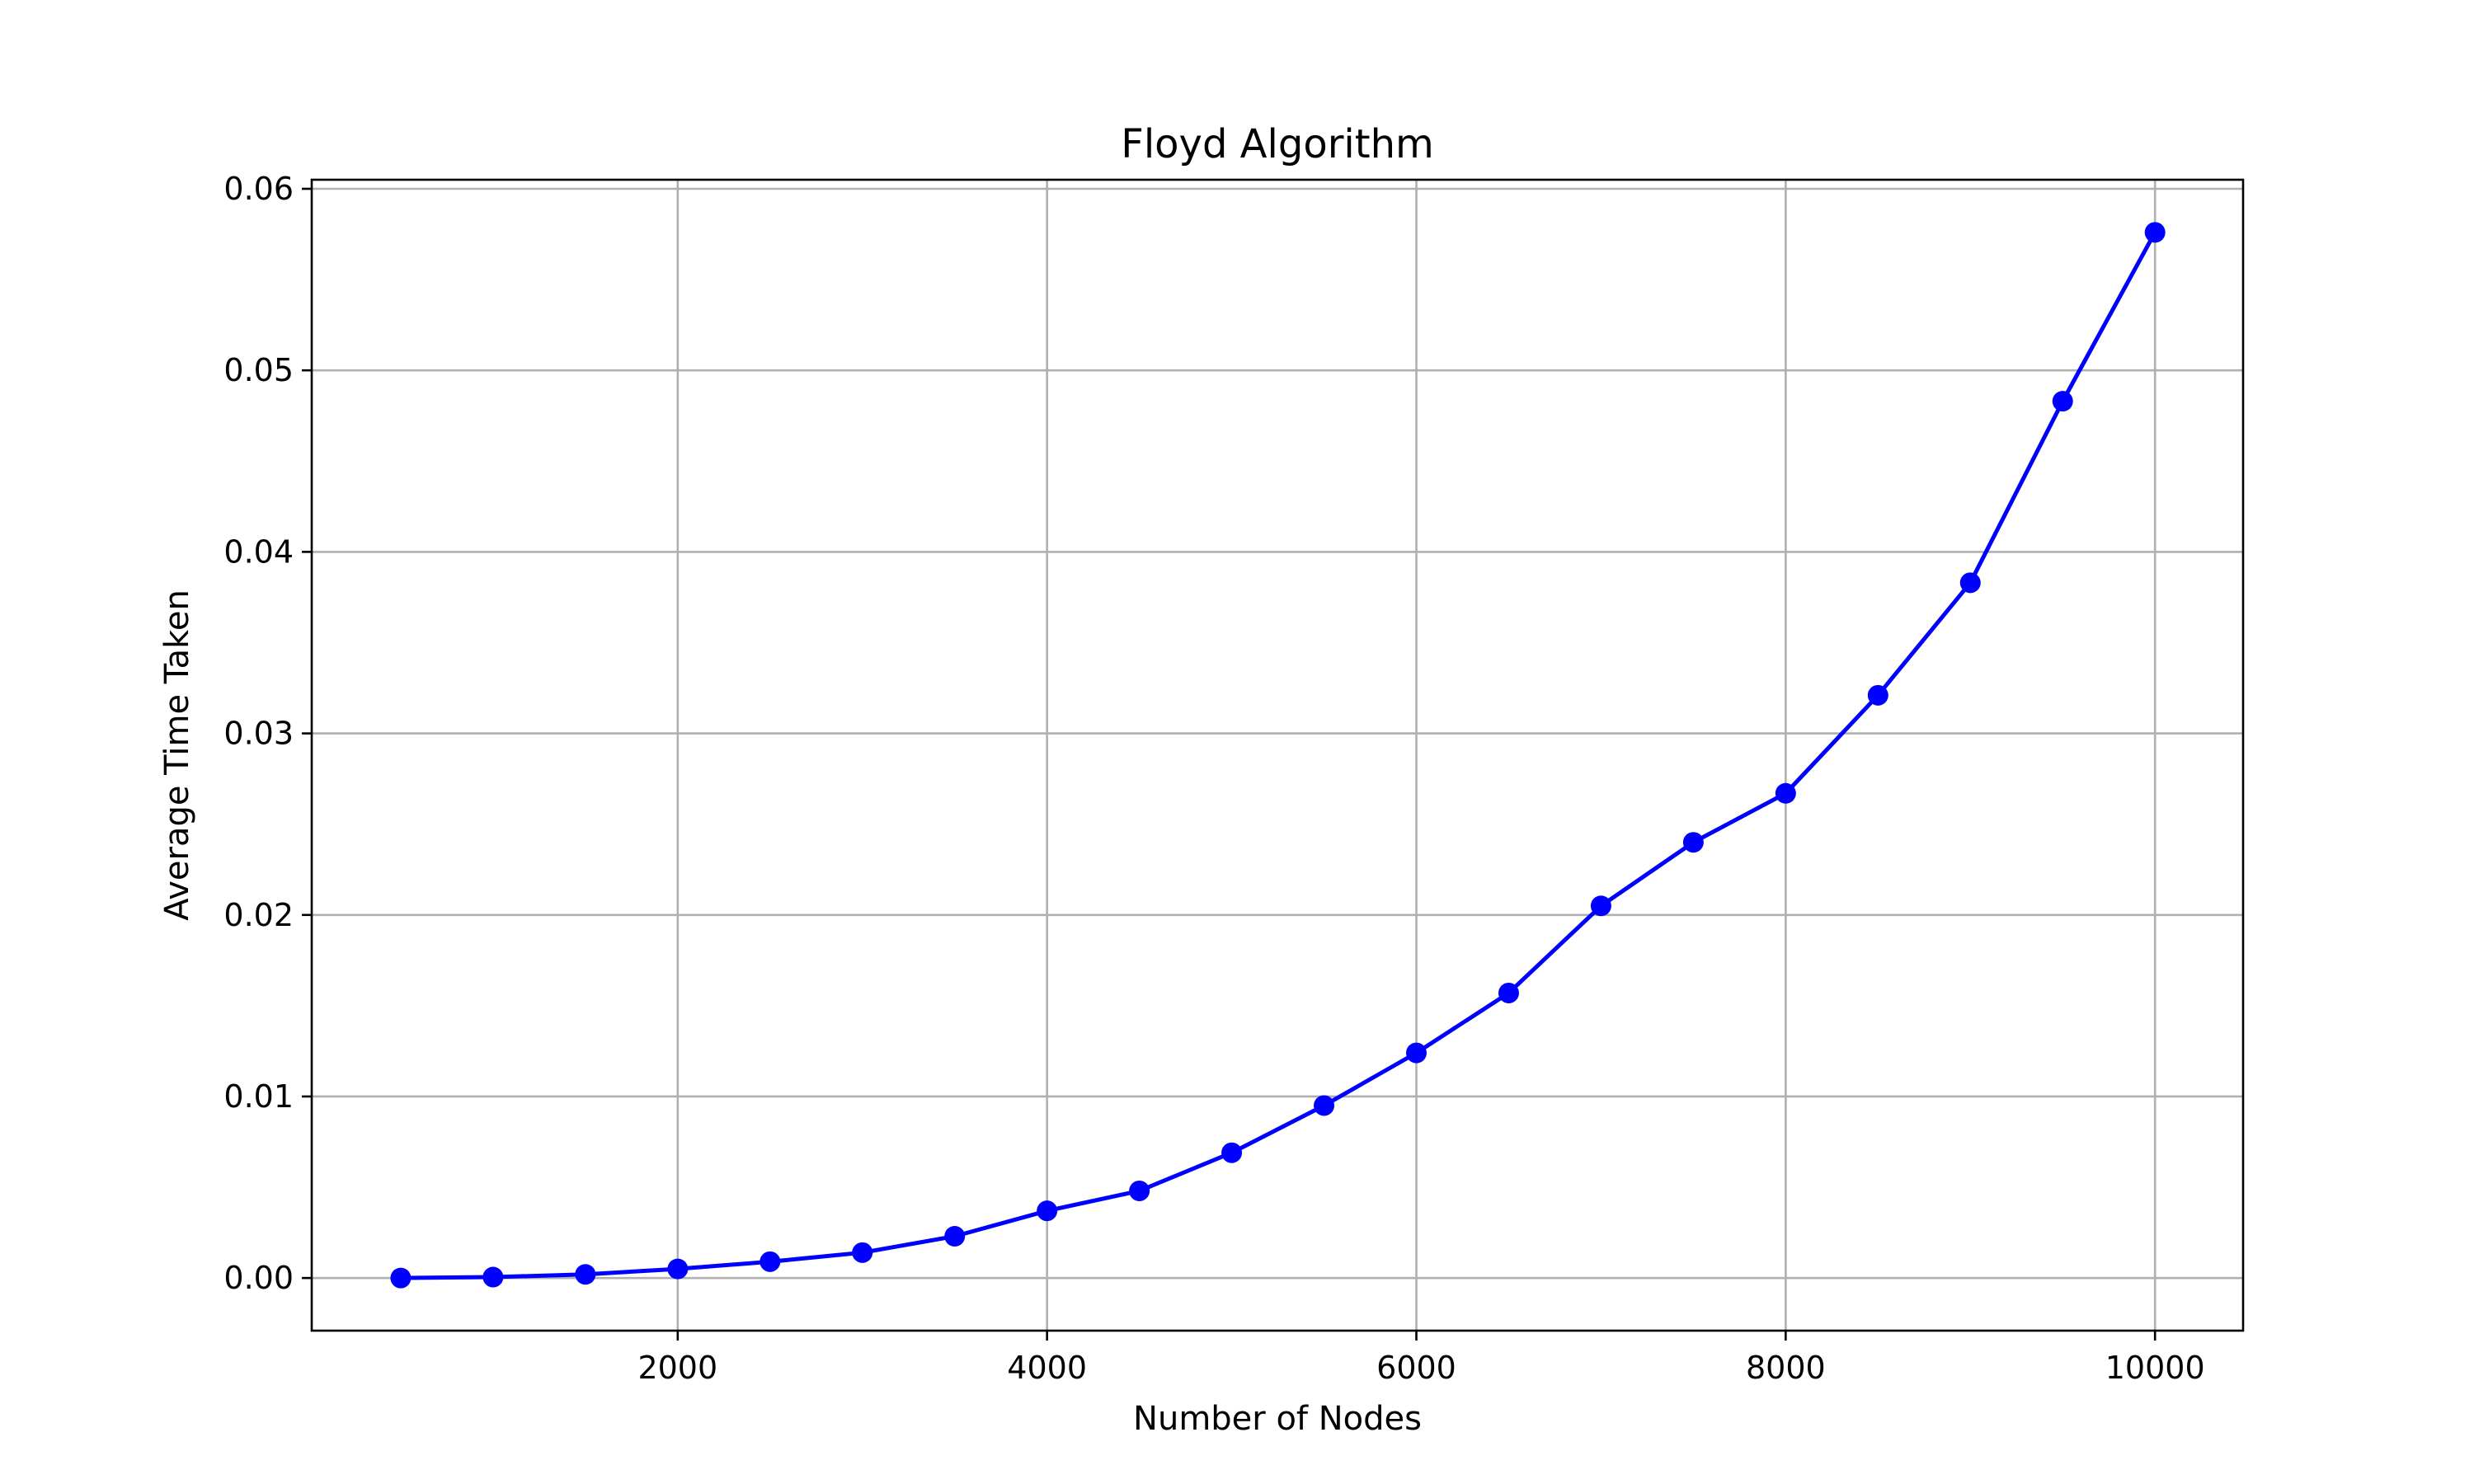  Describe the element at coordinates (177, 755) in the screenshot. I see `y-axis-label: Average Time Taken` at that location.